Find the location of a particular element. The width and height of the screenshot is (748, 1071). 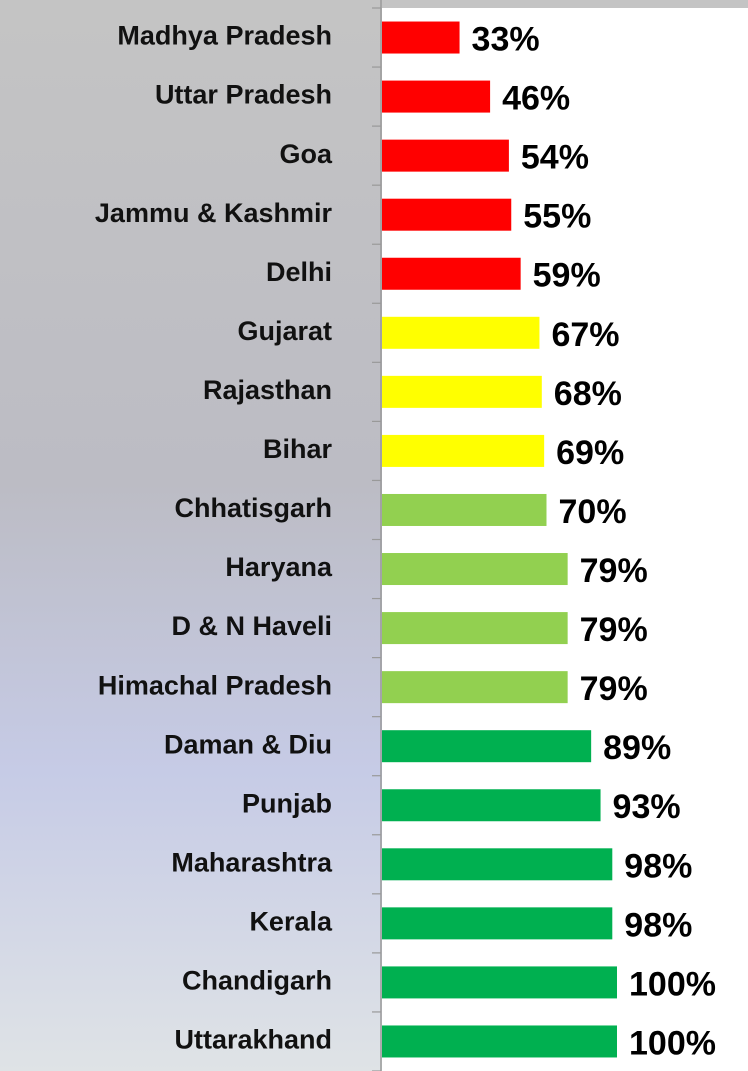

category-label: Chandigarh is located at coordinates (257, 981).